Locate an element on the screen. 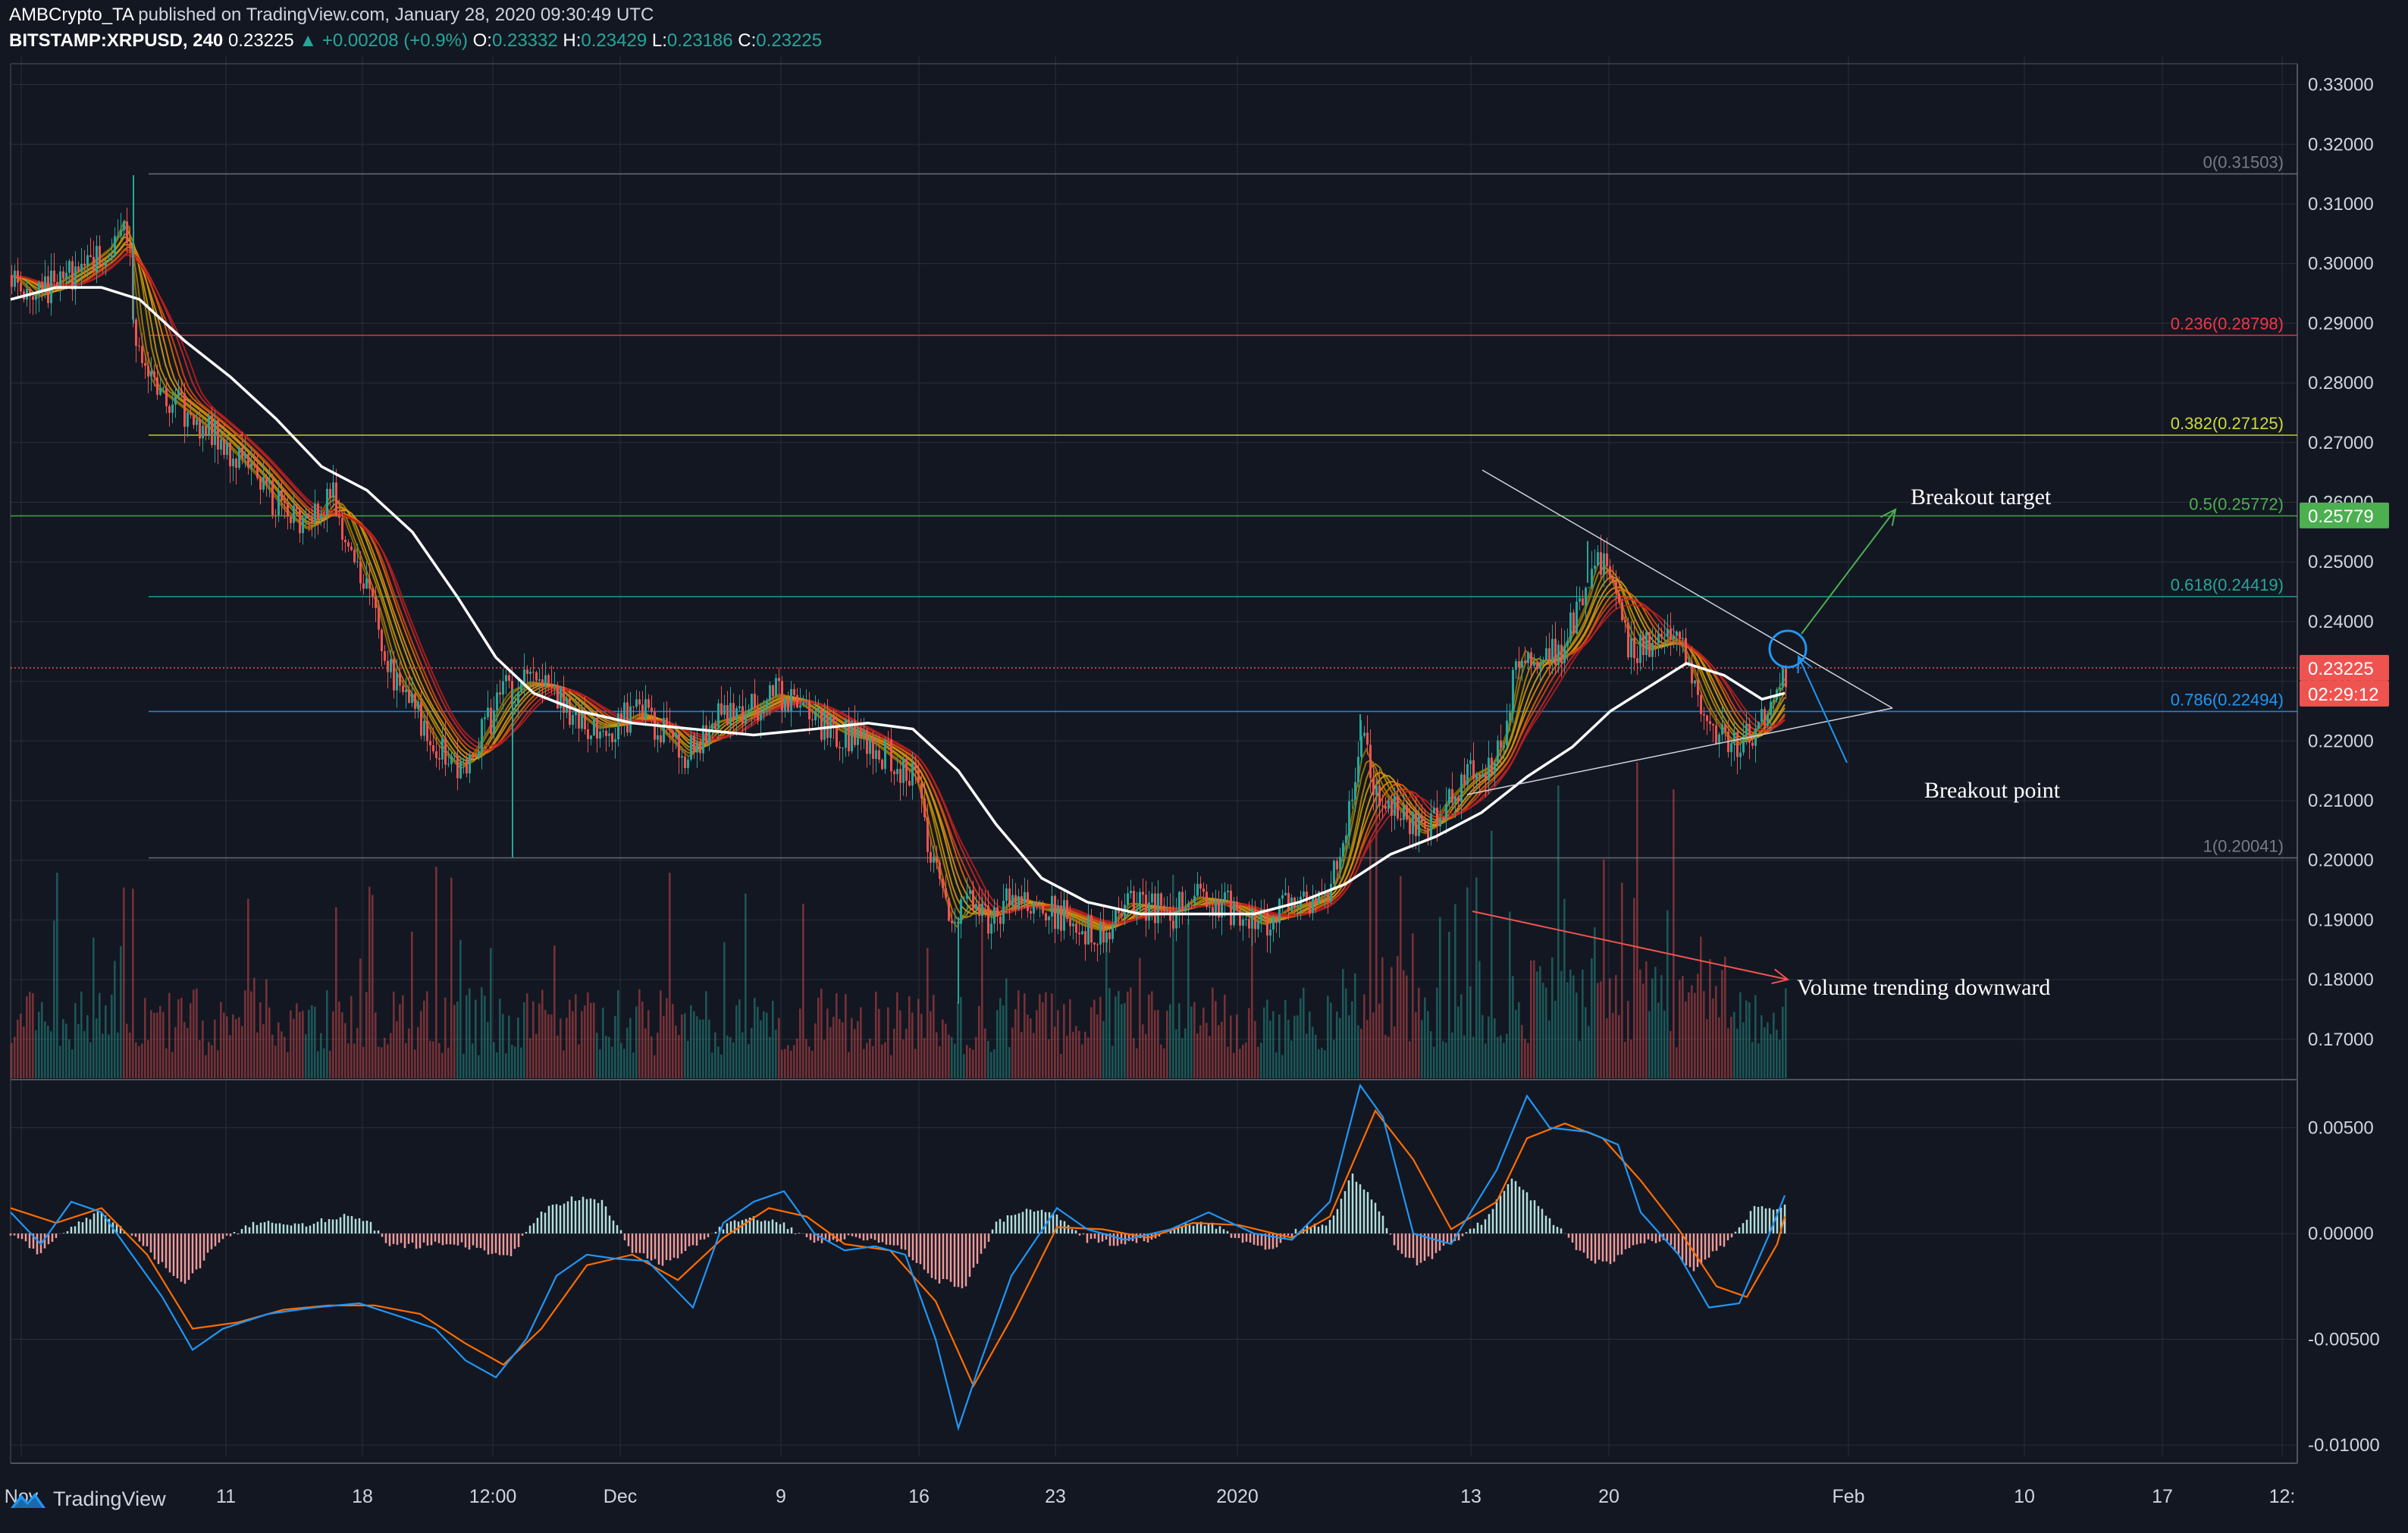 This screenshot has height=1533, width=2408. annotation-breakout-target: Breakout target is located at coordinates (1981, 496).